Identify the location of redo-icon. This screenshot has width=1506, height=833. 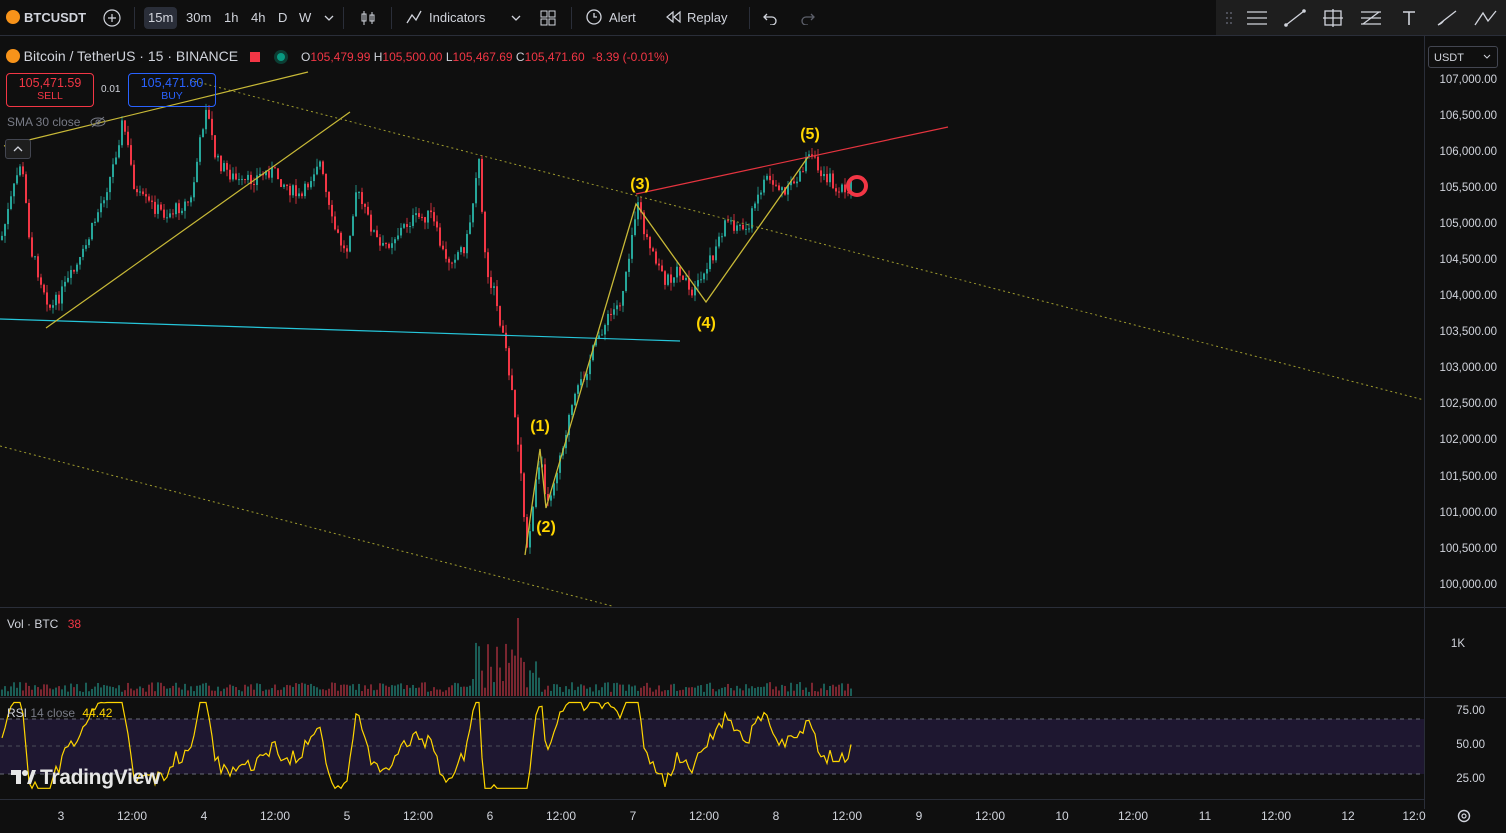
(808, 18).